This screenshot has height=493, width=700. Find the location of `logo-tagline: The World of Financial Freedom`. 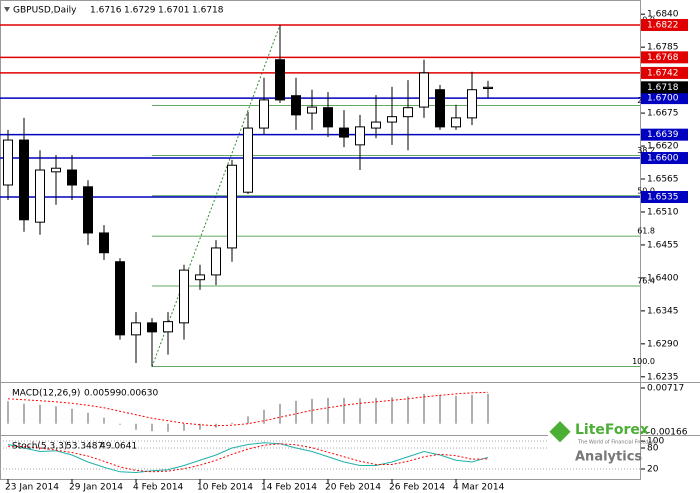

logo-tagline: The World of Financial Freedom is located at coordinates (617, 443).